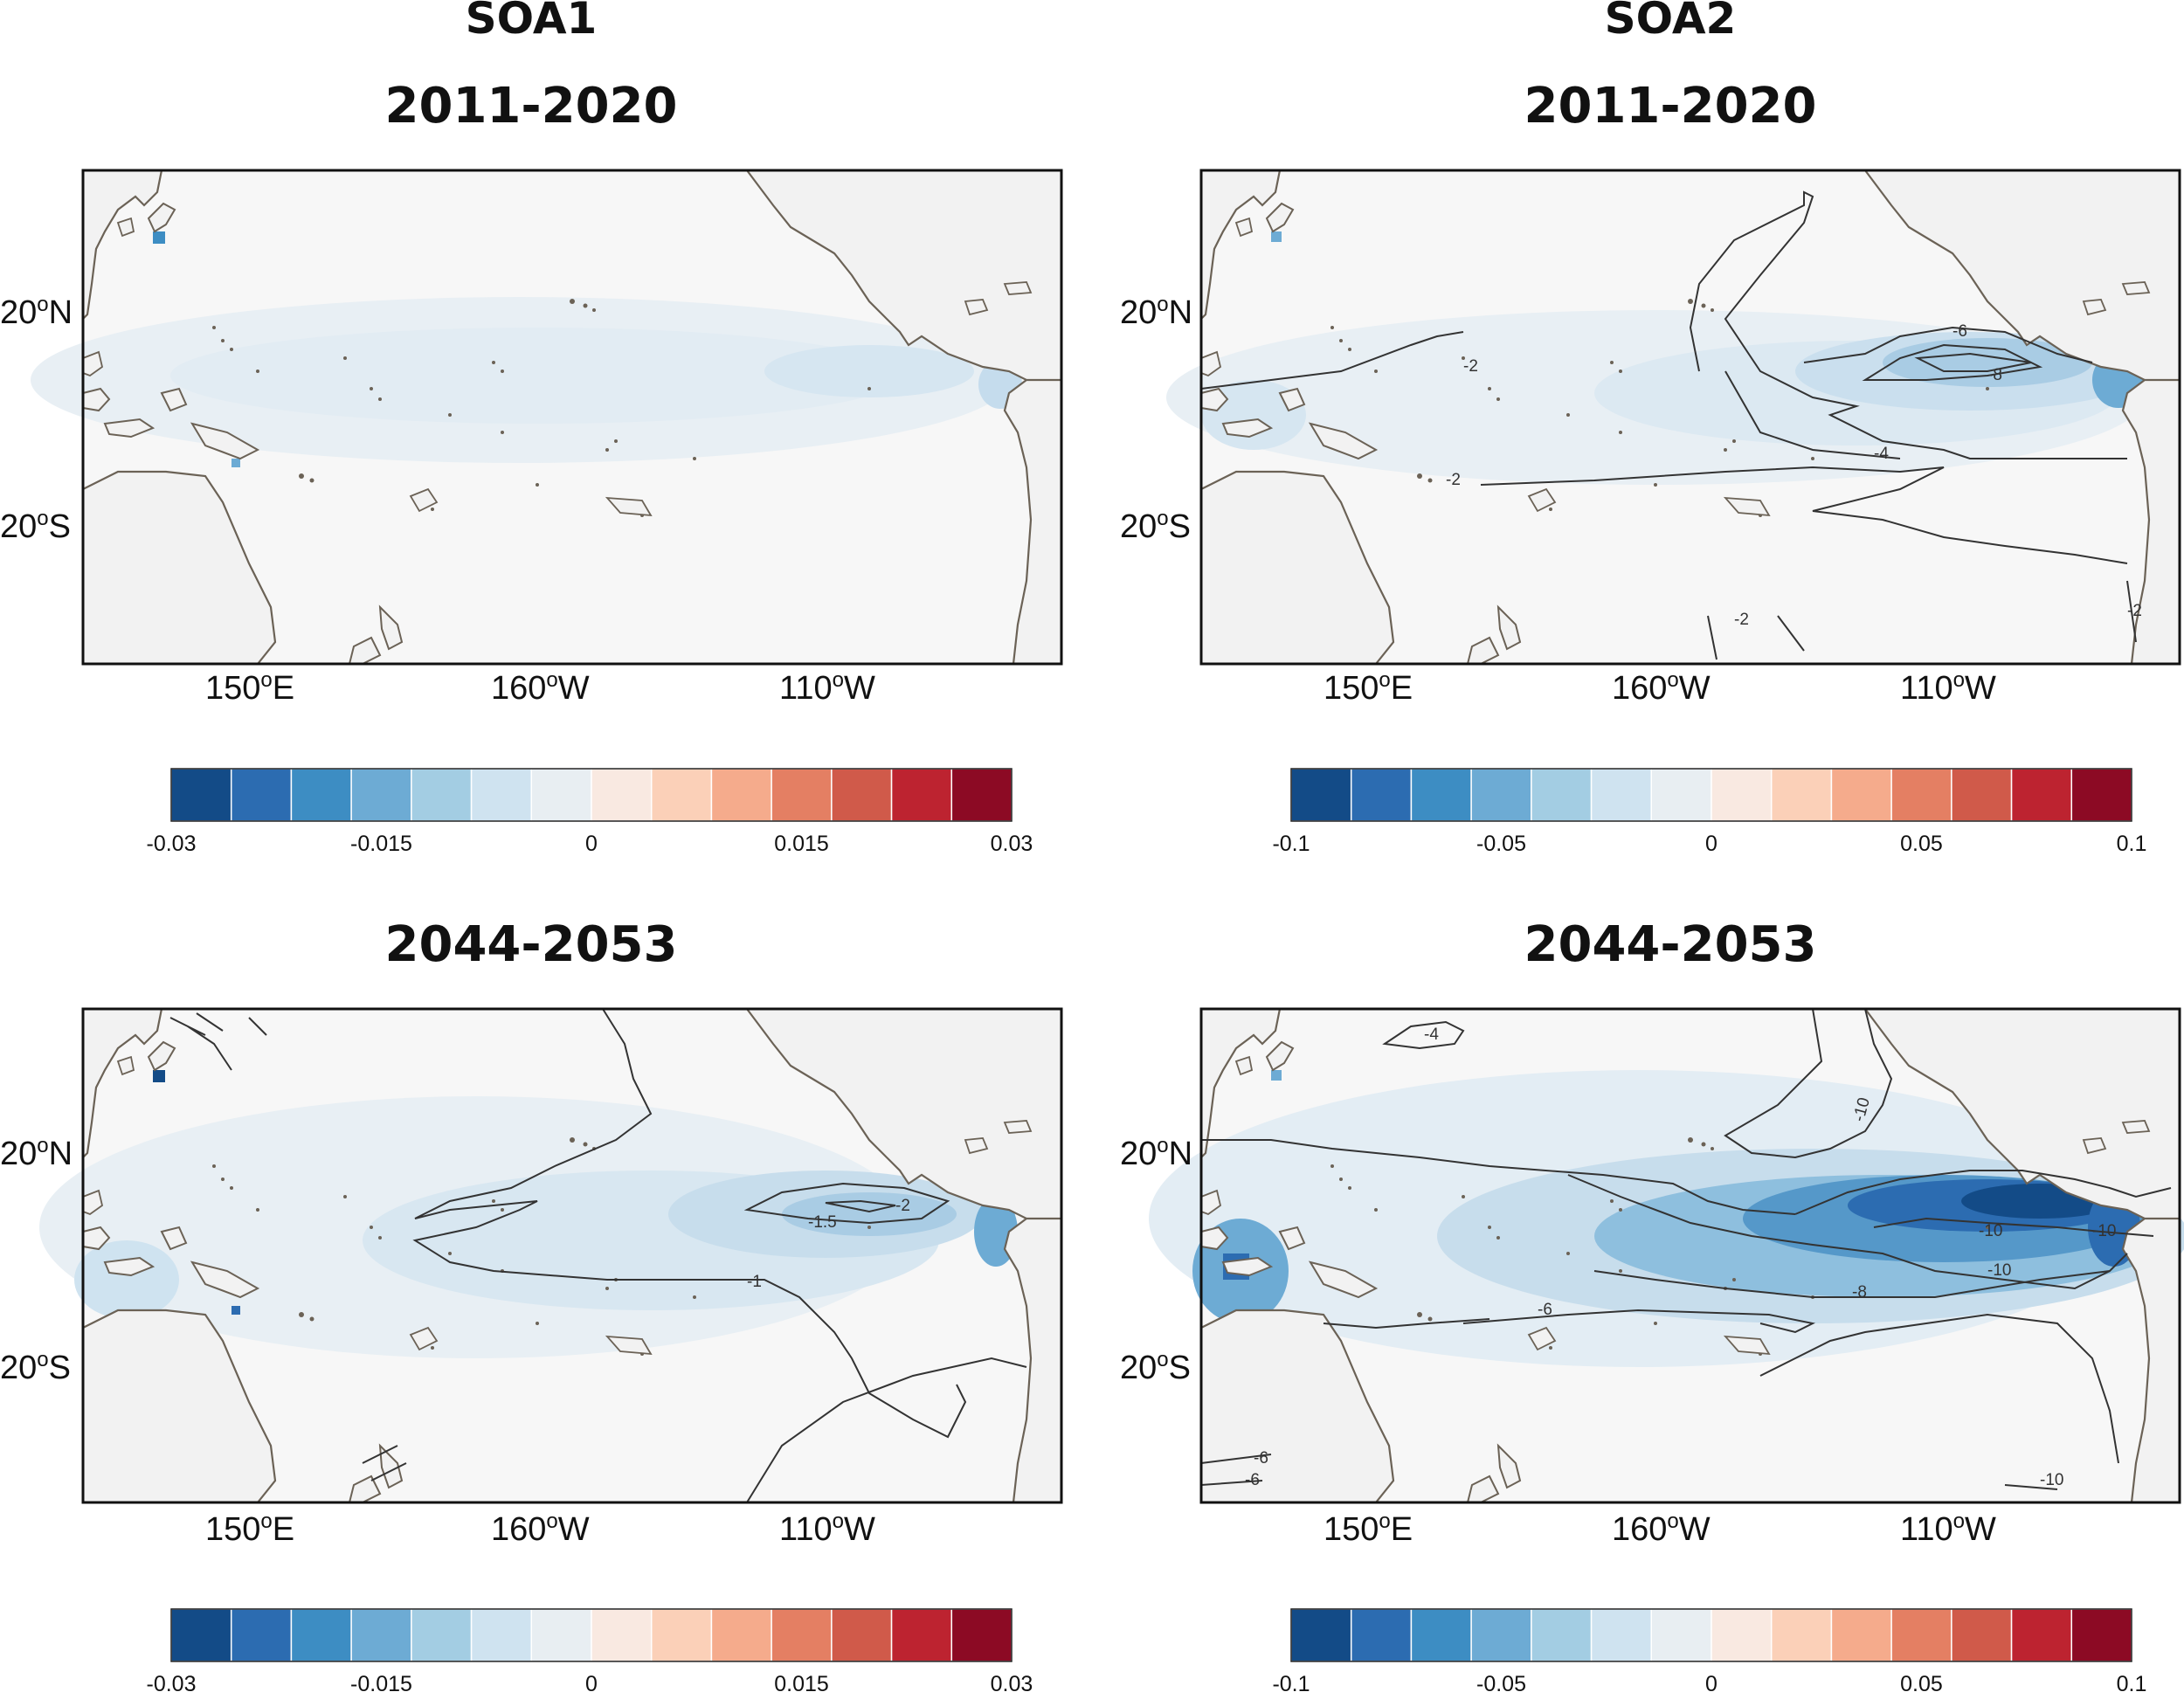 Image resolution: width=2184 pixels, height=1692 pixels. I want to click on colorbar-soa2-bottom: -0.1 -0.05 0 0.05 0.1, so click(1709, 1650).